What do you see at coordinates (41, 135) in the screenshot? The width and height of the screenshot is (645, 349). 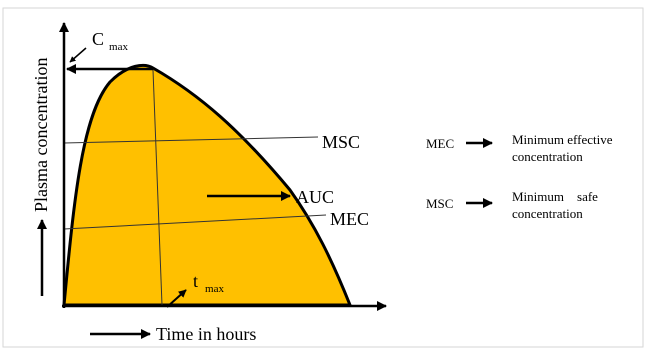 I see `y-axis-label: Plasma concentration` at bounding box center [41, 135].